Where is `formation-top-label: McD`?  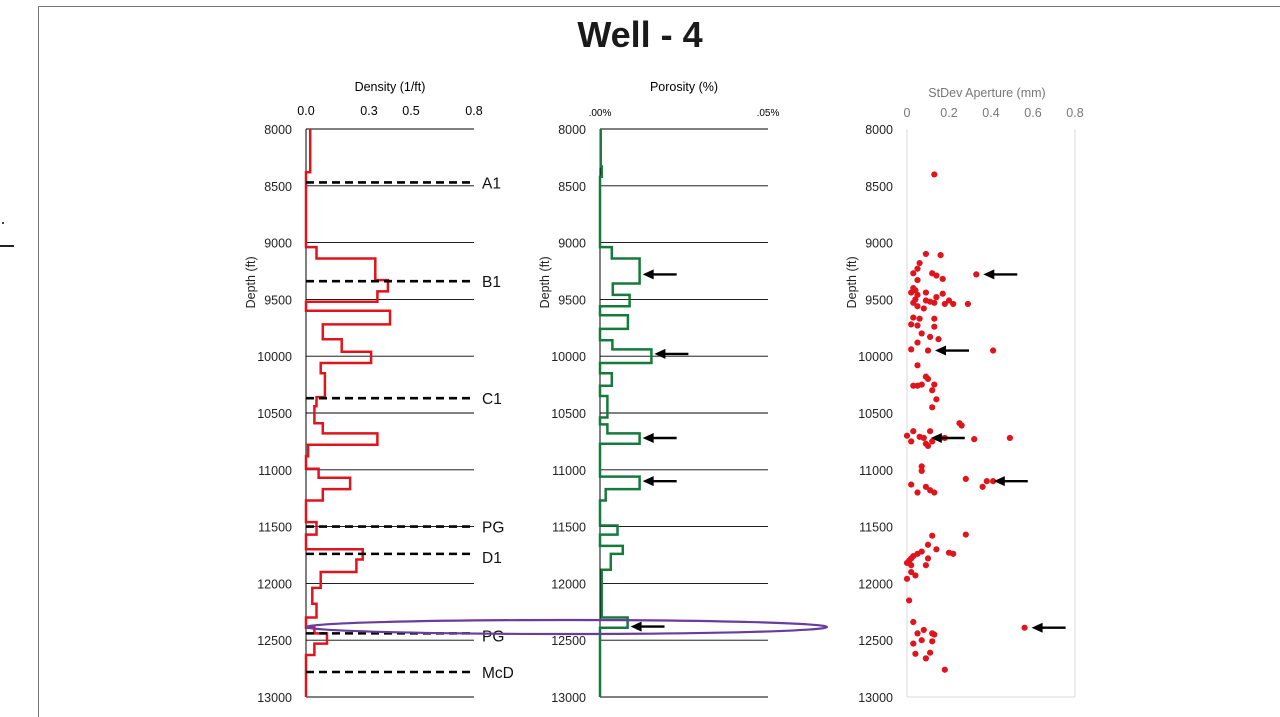 formation-top-label: McD is located at coordinates (498, 673).